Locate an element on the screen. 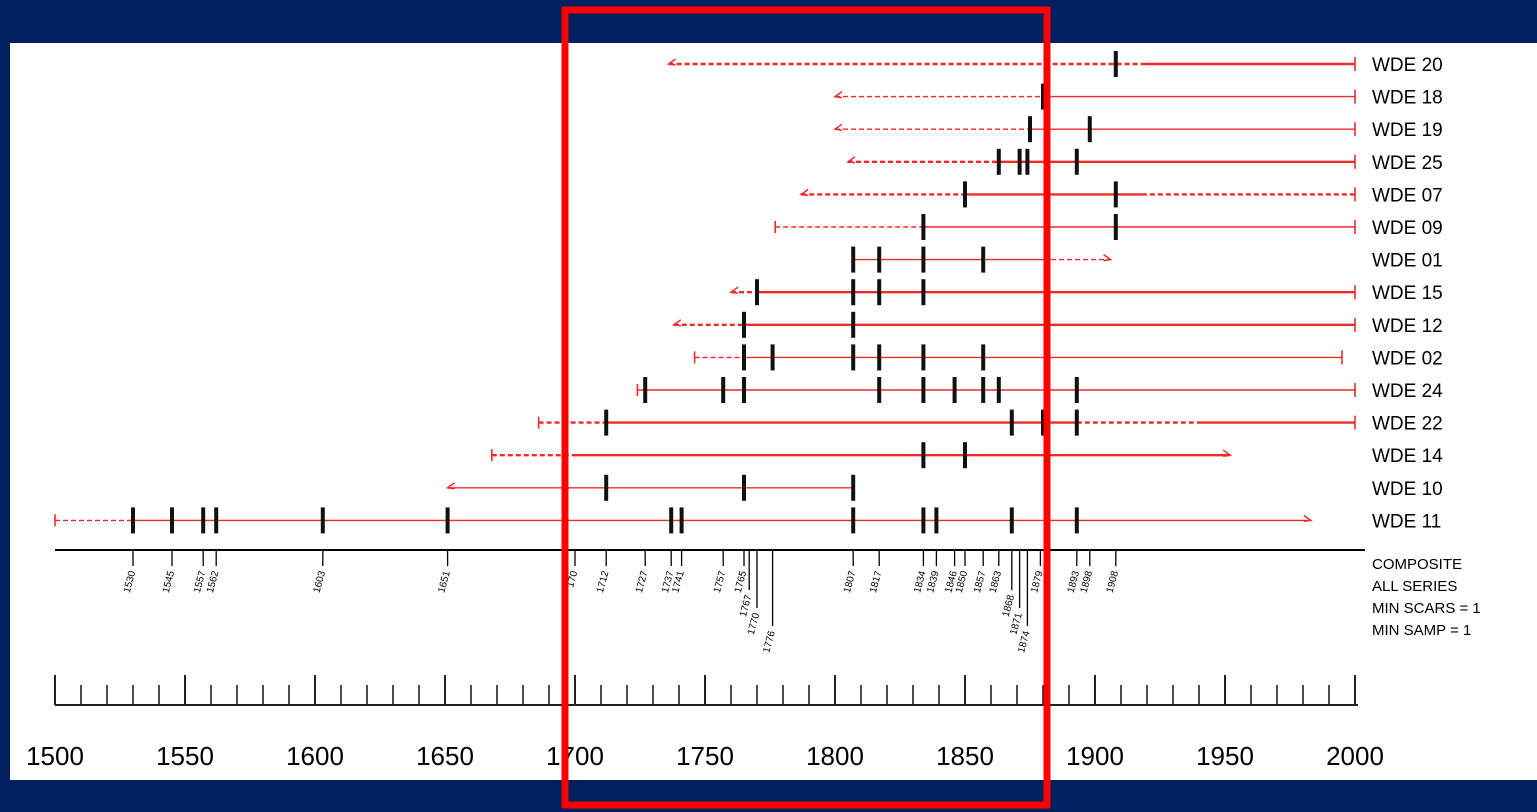 This screenshot has width=1537, height=812. series-wde-24: WDE 24 is located at coordinates (1039, 390).